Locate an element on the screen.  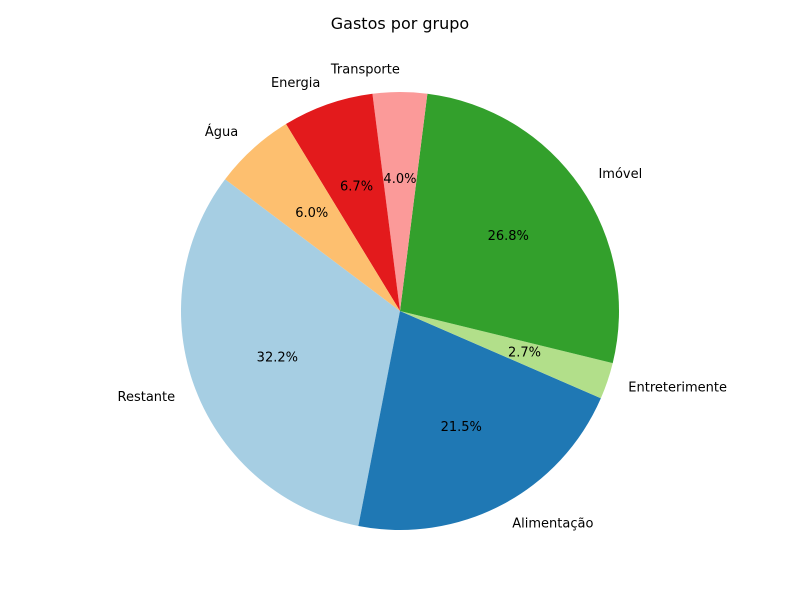
category-label-transporte: Transporte is located at coordinates (365, 70).